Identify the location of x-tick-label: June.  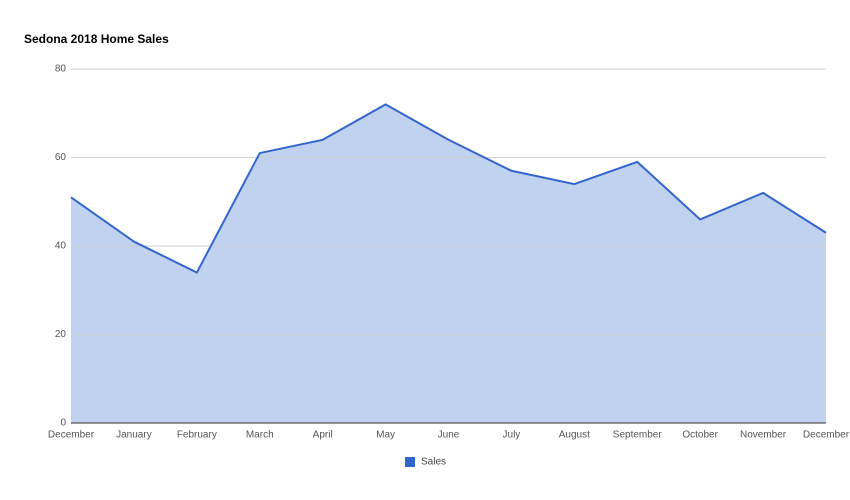
(449, 435).